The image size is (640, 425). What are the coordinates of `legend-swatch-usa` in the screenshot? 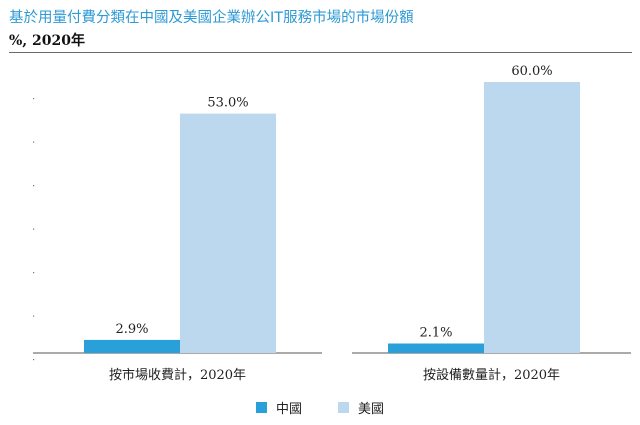 It's located at (343, 407).